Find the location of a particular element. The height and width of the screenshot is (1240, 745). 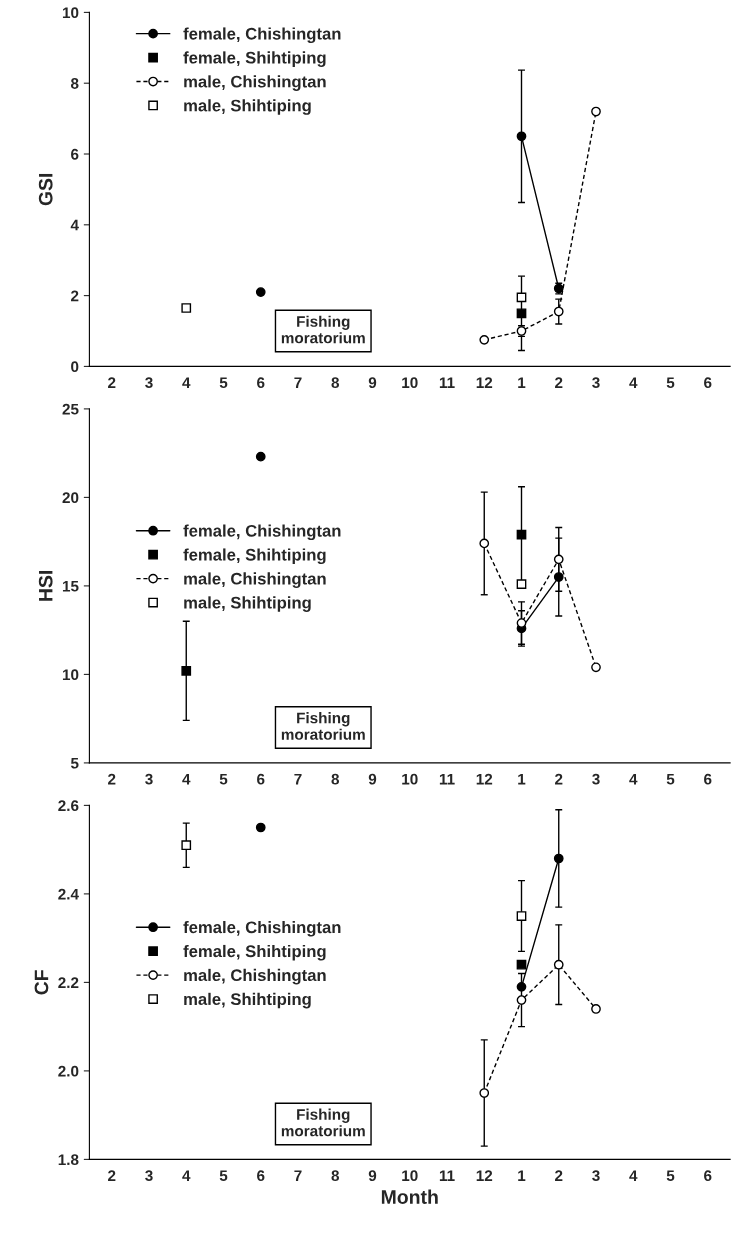

y-tick-label: 0 is located at coordinates (75, 367).